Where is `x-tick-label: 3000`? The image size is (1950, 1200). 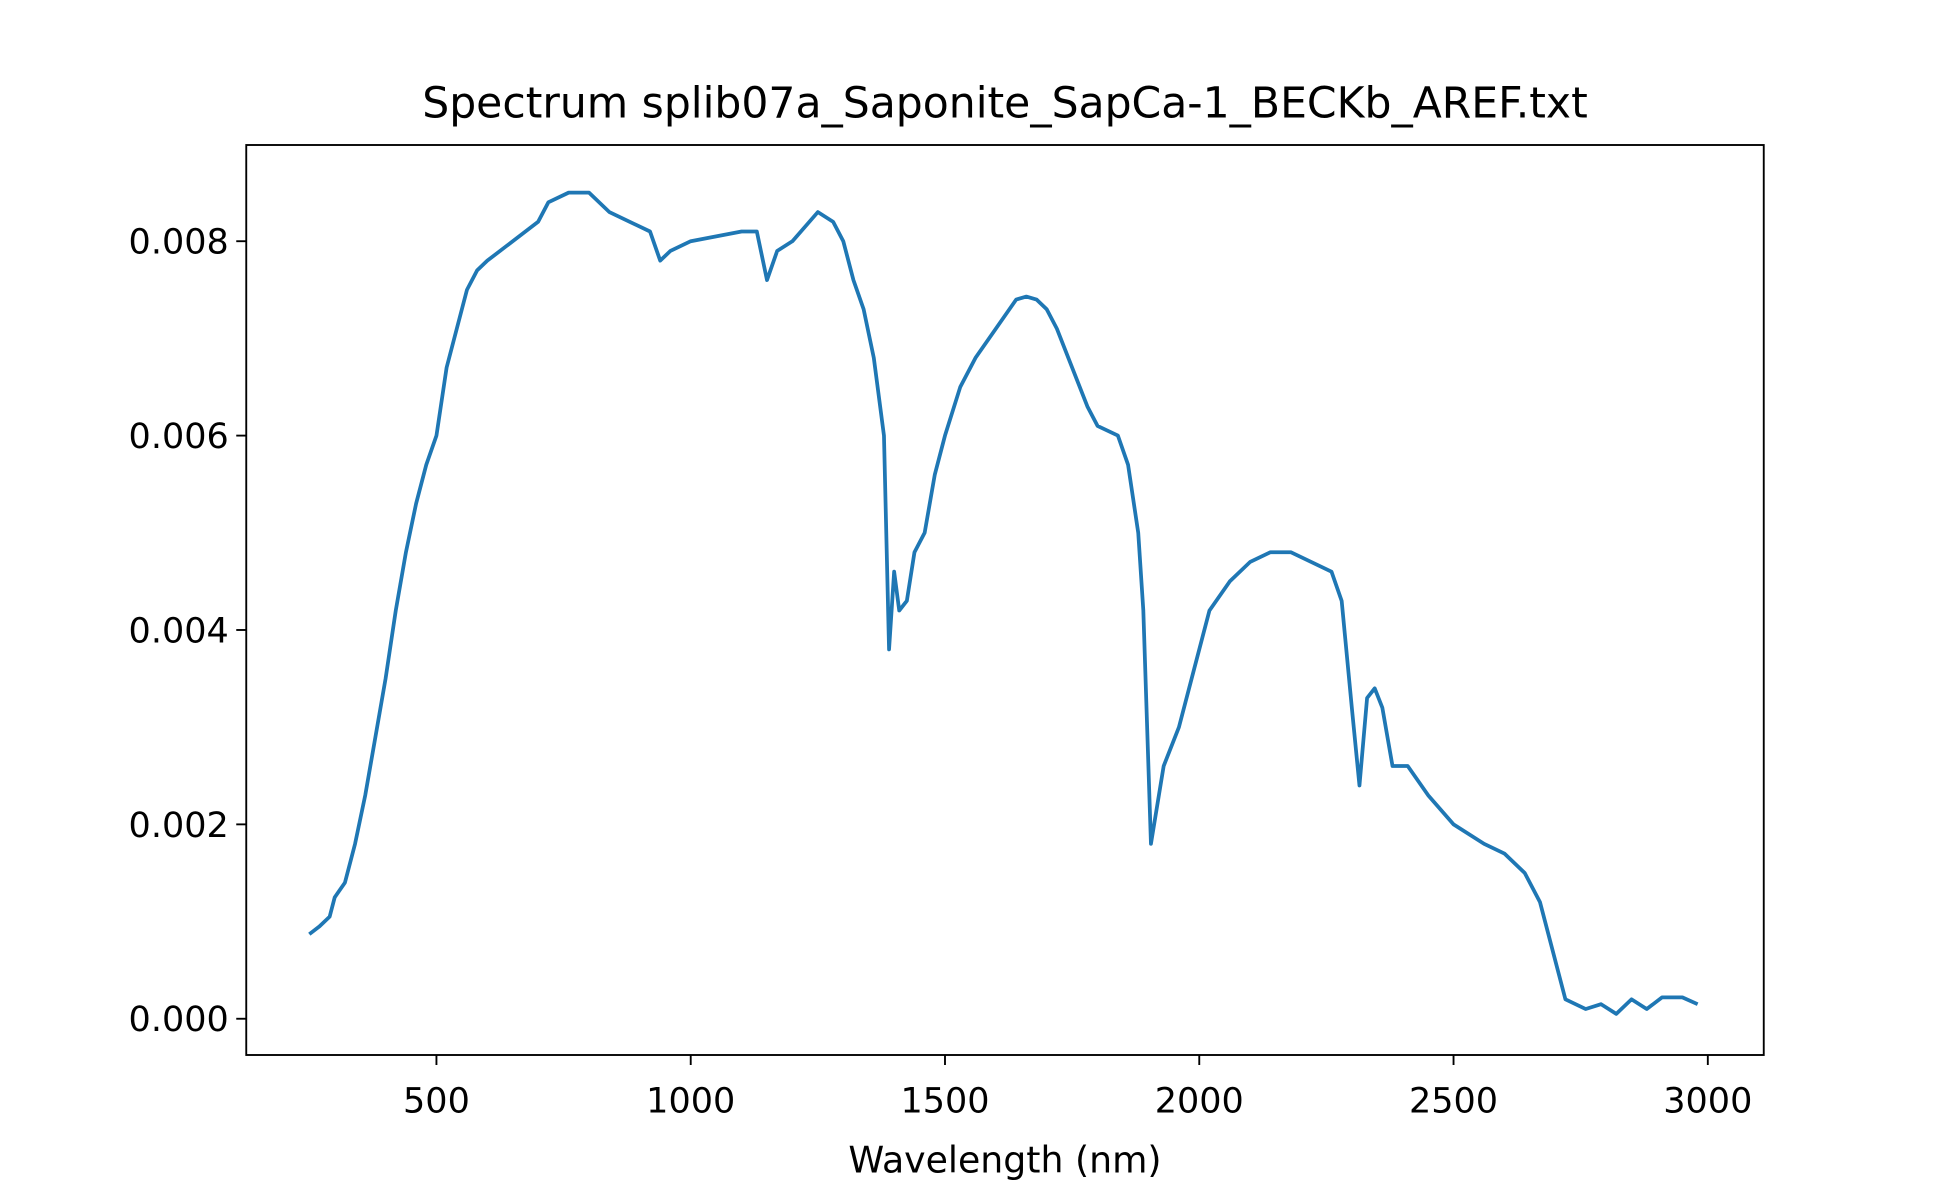 x-tick-label: 3000 is located at coordinates (1707, 1102).